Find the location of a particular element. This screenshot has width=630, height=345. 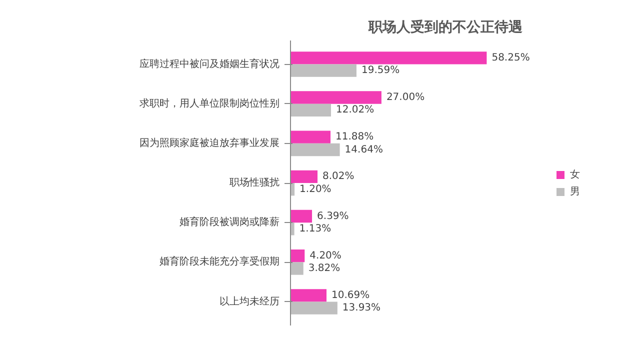

data-label: 6.39% is located at coordinates (333, 216).